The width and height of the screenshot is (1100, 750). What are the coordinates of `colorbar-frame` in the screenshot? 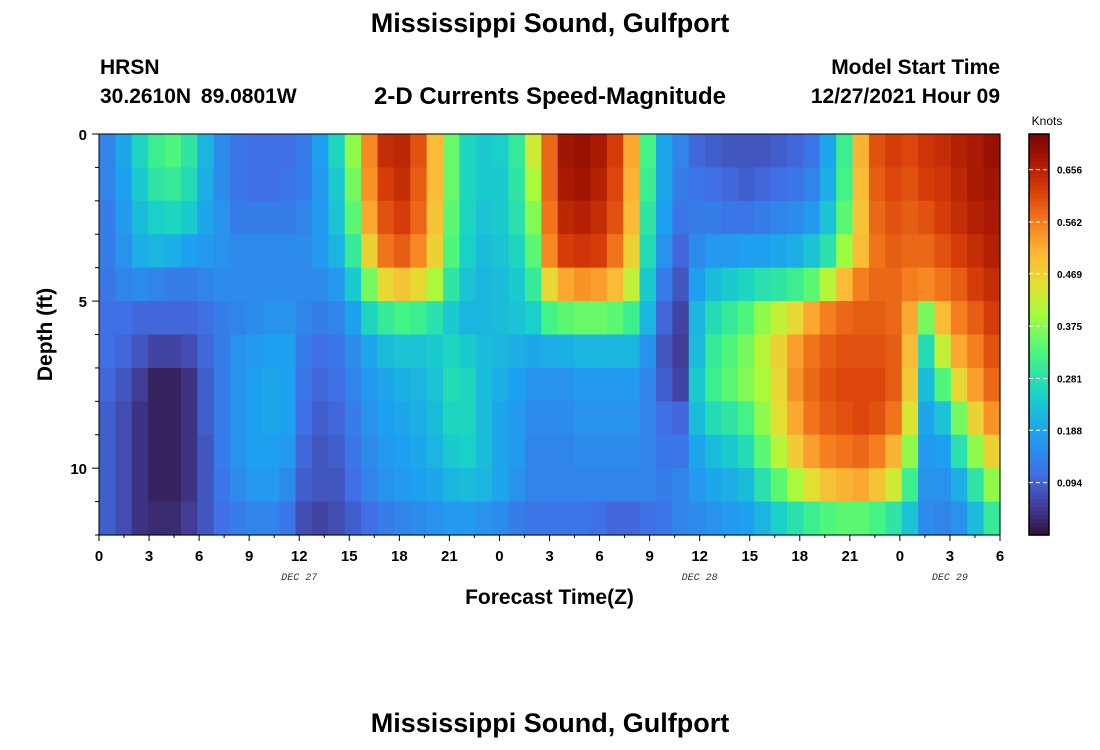 It's located at (1039, 334).